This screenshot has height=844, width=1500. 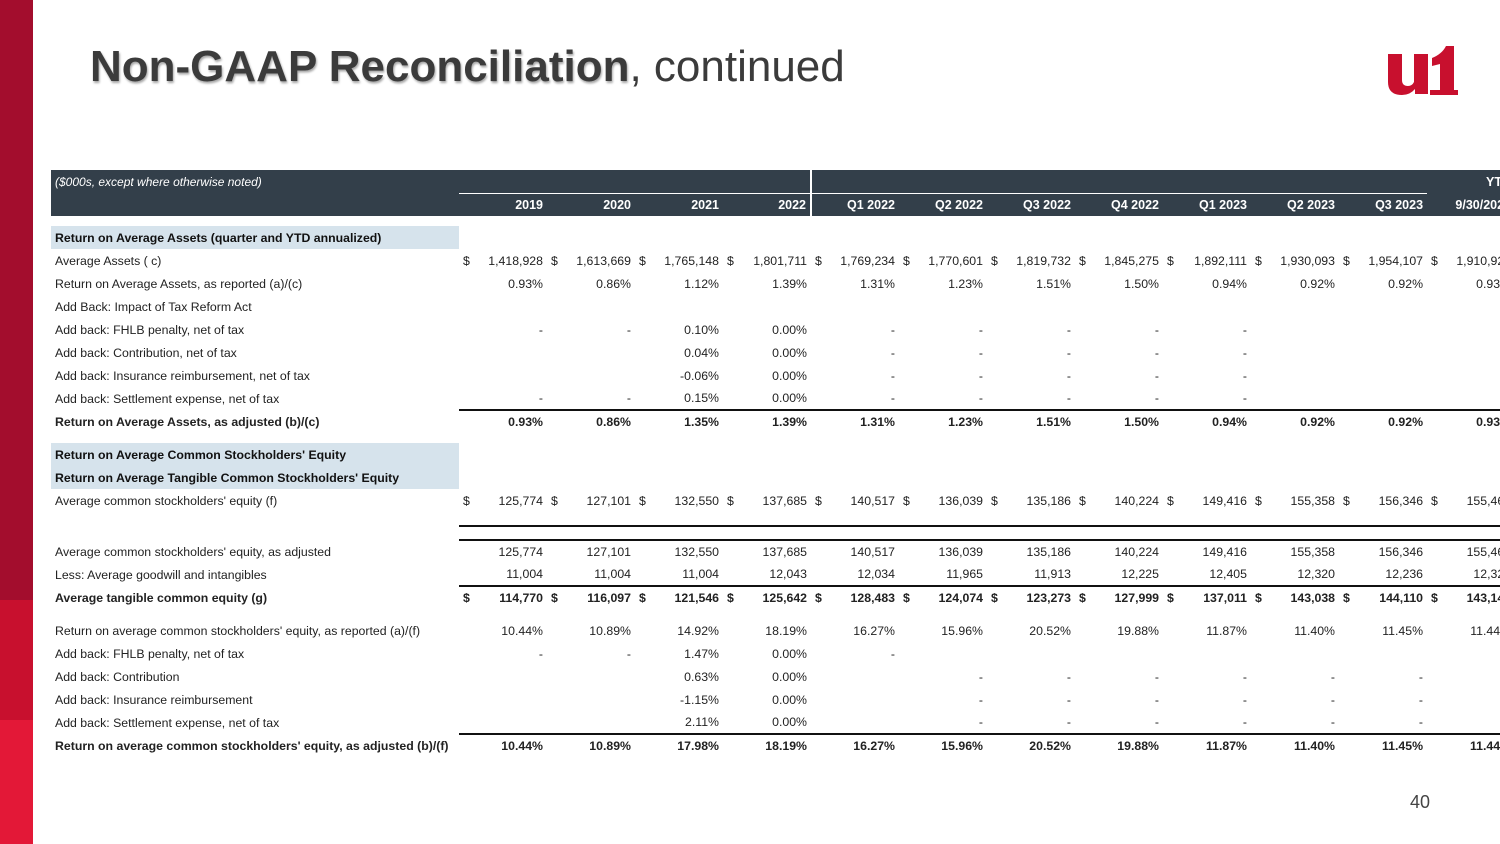 What do you see at coordinates (784, 552) in the screenshot?
I see `cell-value: 137,685` at bounding box center [784, 552].